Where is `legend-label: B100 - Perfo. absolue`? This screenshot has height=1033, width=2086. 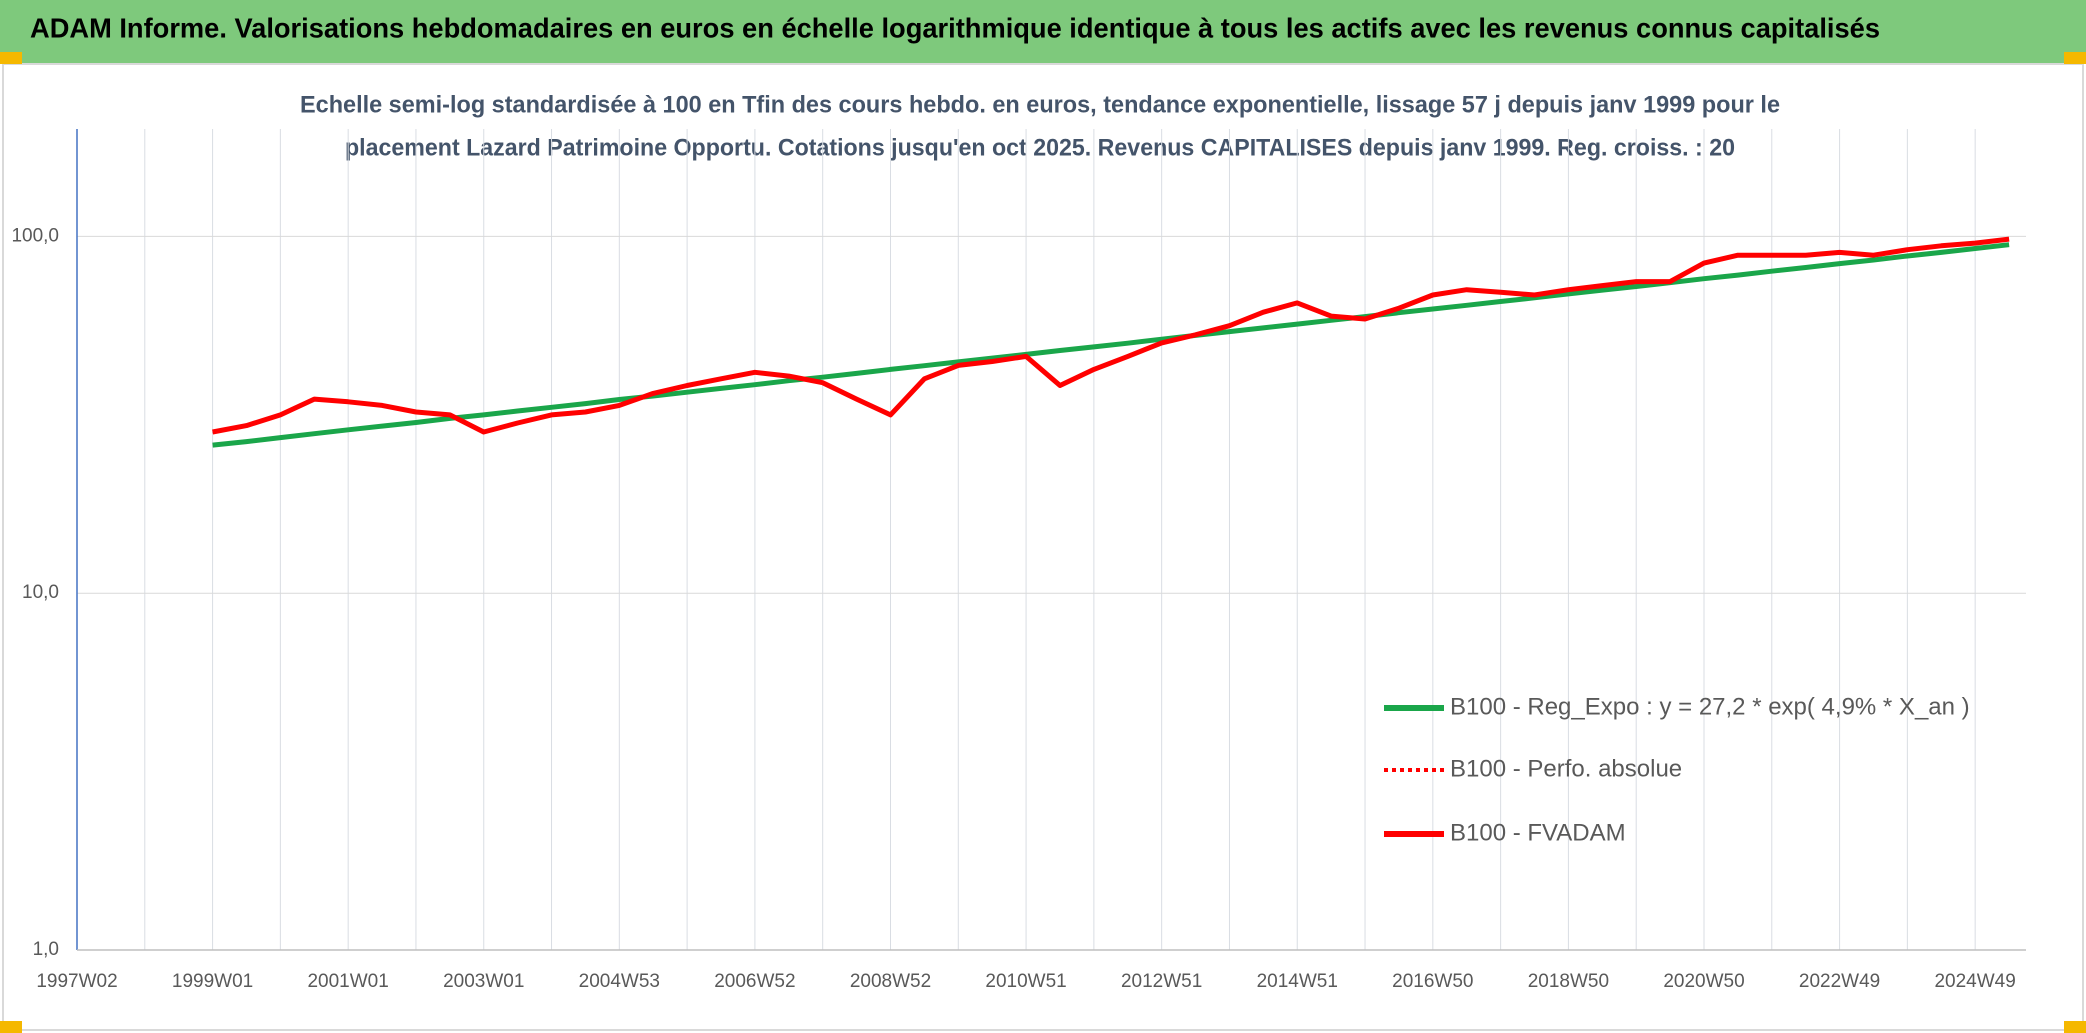 legend-label: B100 - Perfo. absolue is located at coordinates (1566, 768).